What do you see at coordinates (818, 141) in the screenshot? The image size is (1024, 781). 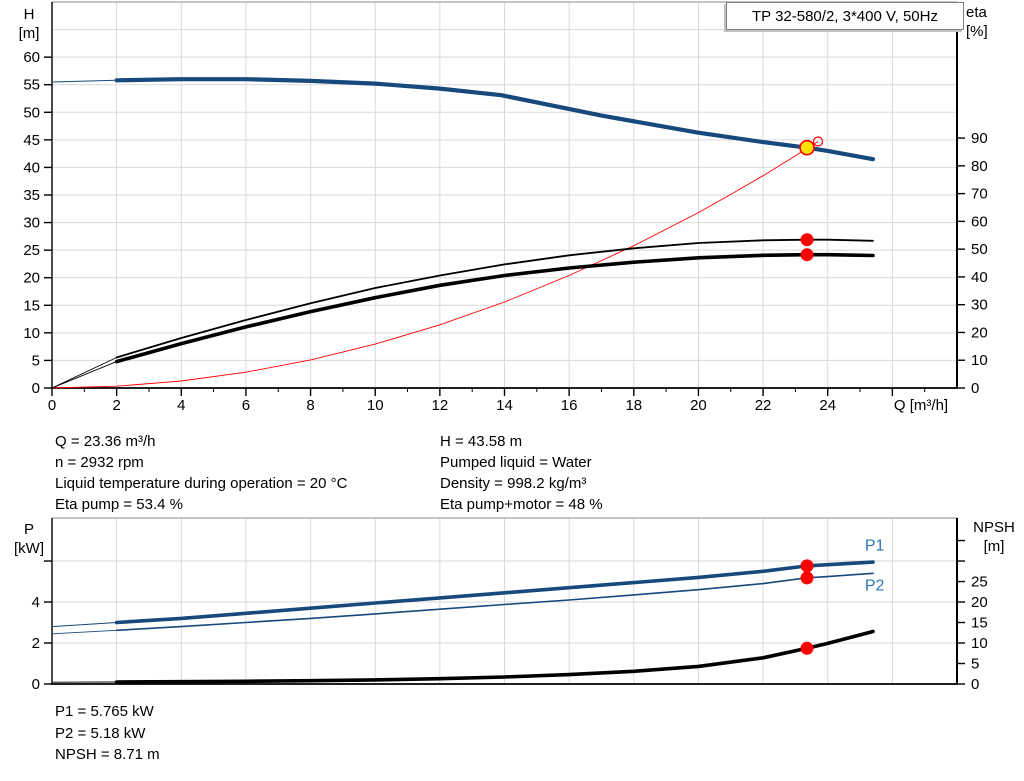 I see `requested-duty-point` at bounding box center [818, 141].